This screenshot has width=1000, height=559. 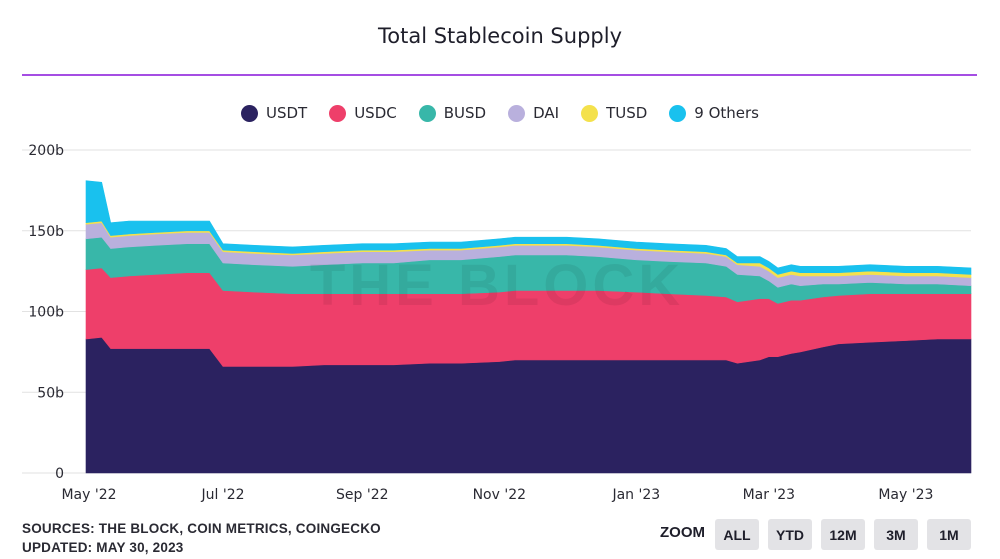 I want to click on title-divider, so click(x=499, y=75).